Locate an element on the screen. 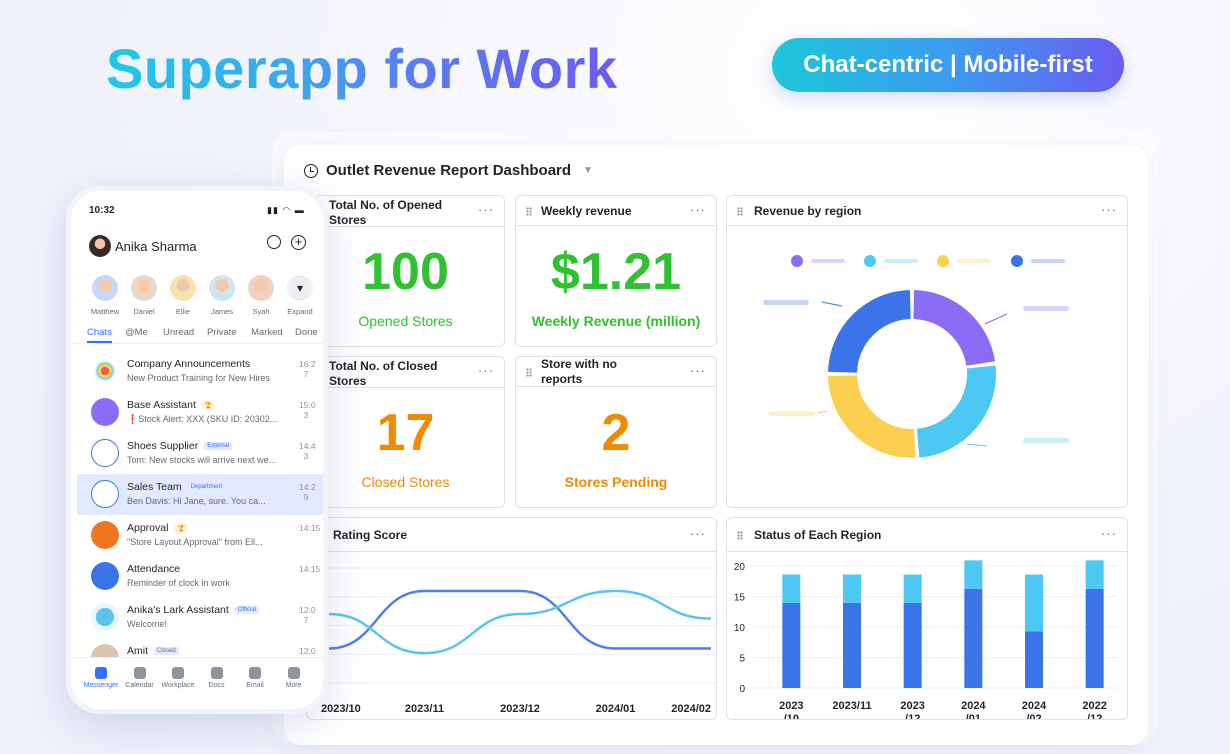  dashboard-title-text: Outlet Revenue Report Dashboard is located at coordinates (449, 170).